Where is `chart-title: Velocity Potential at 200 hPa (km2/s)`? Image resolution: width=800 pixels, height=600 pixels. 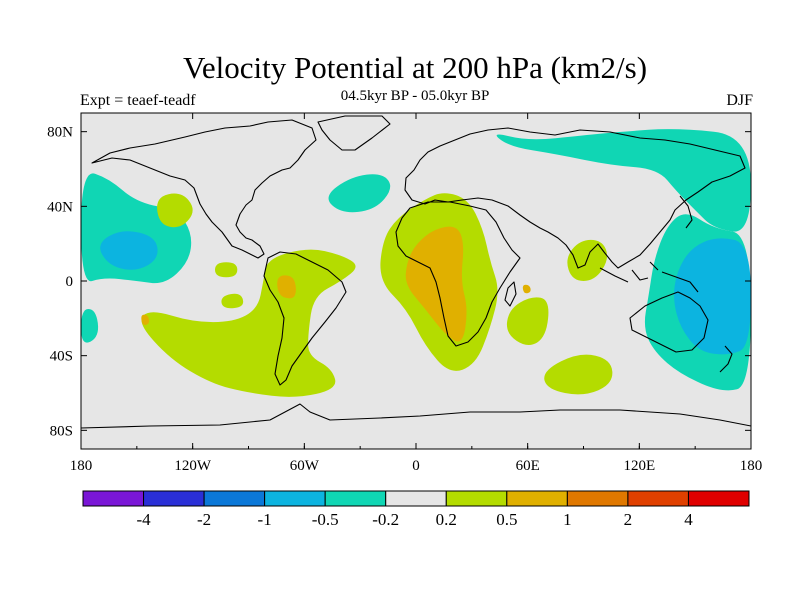 chart-title: Velocity Potential at 200 hPa (km2/s) is located at coordinates (415, 67).